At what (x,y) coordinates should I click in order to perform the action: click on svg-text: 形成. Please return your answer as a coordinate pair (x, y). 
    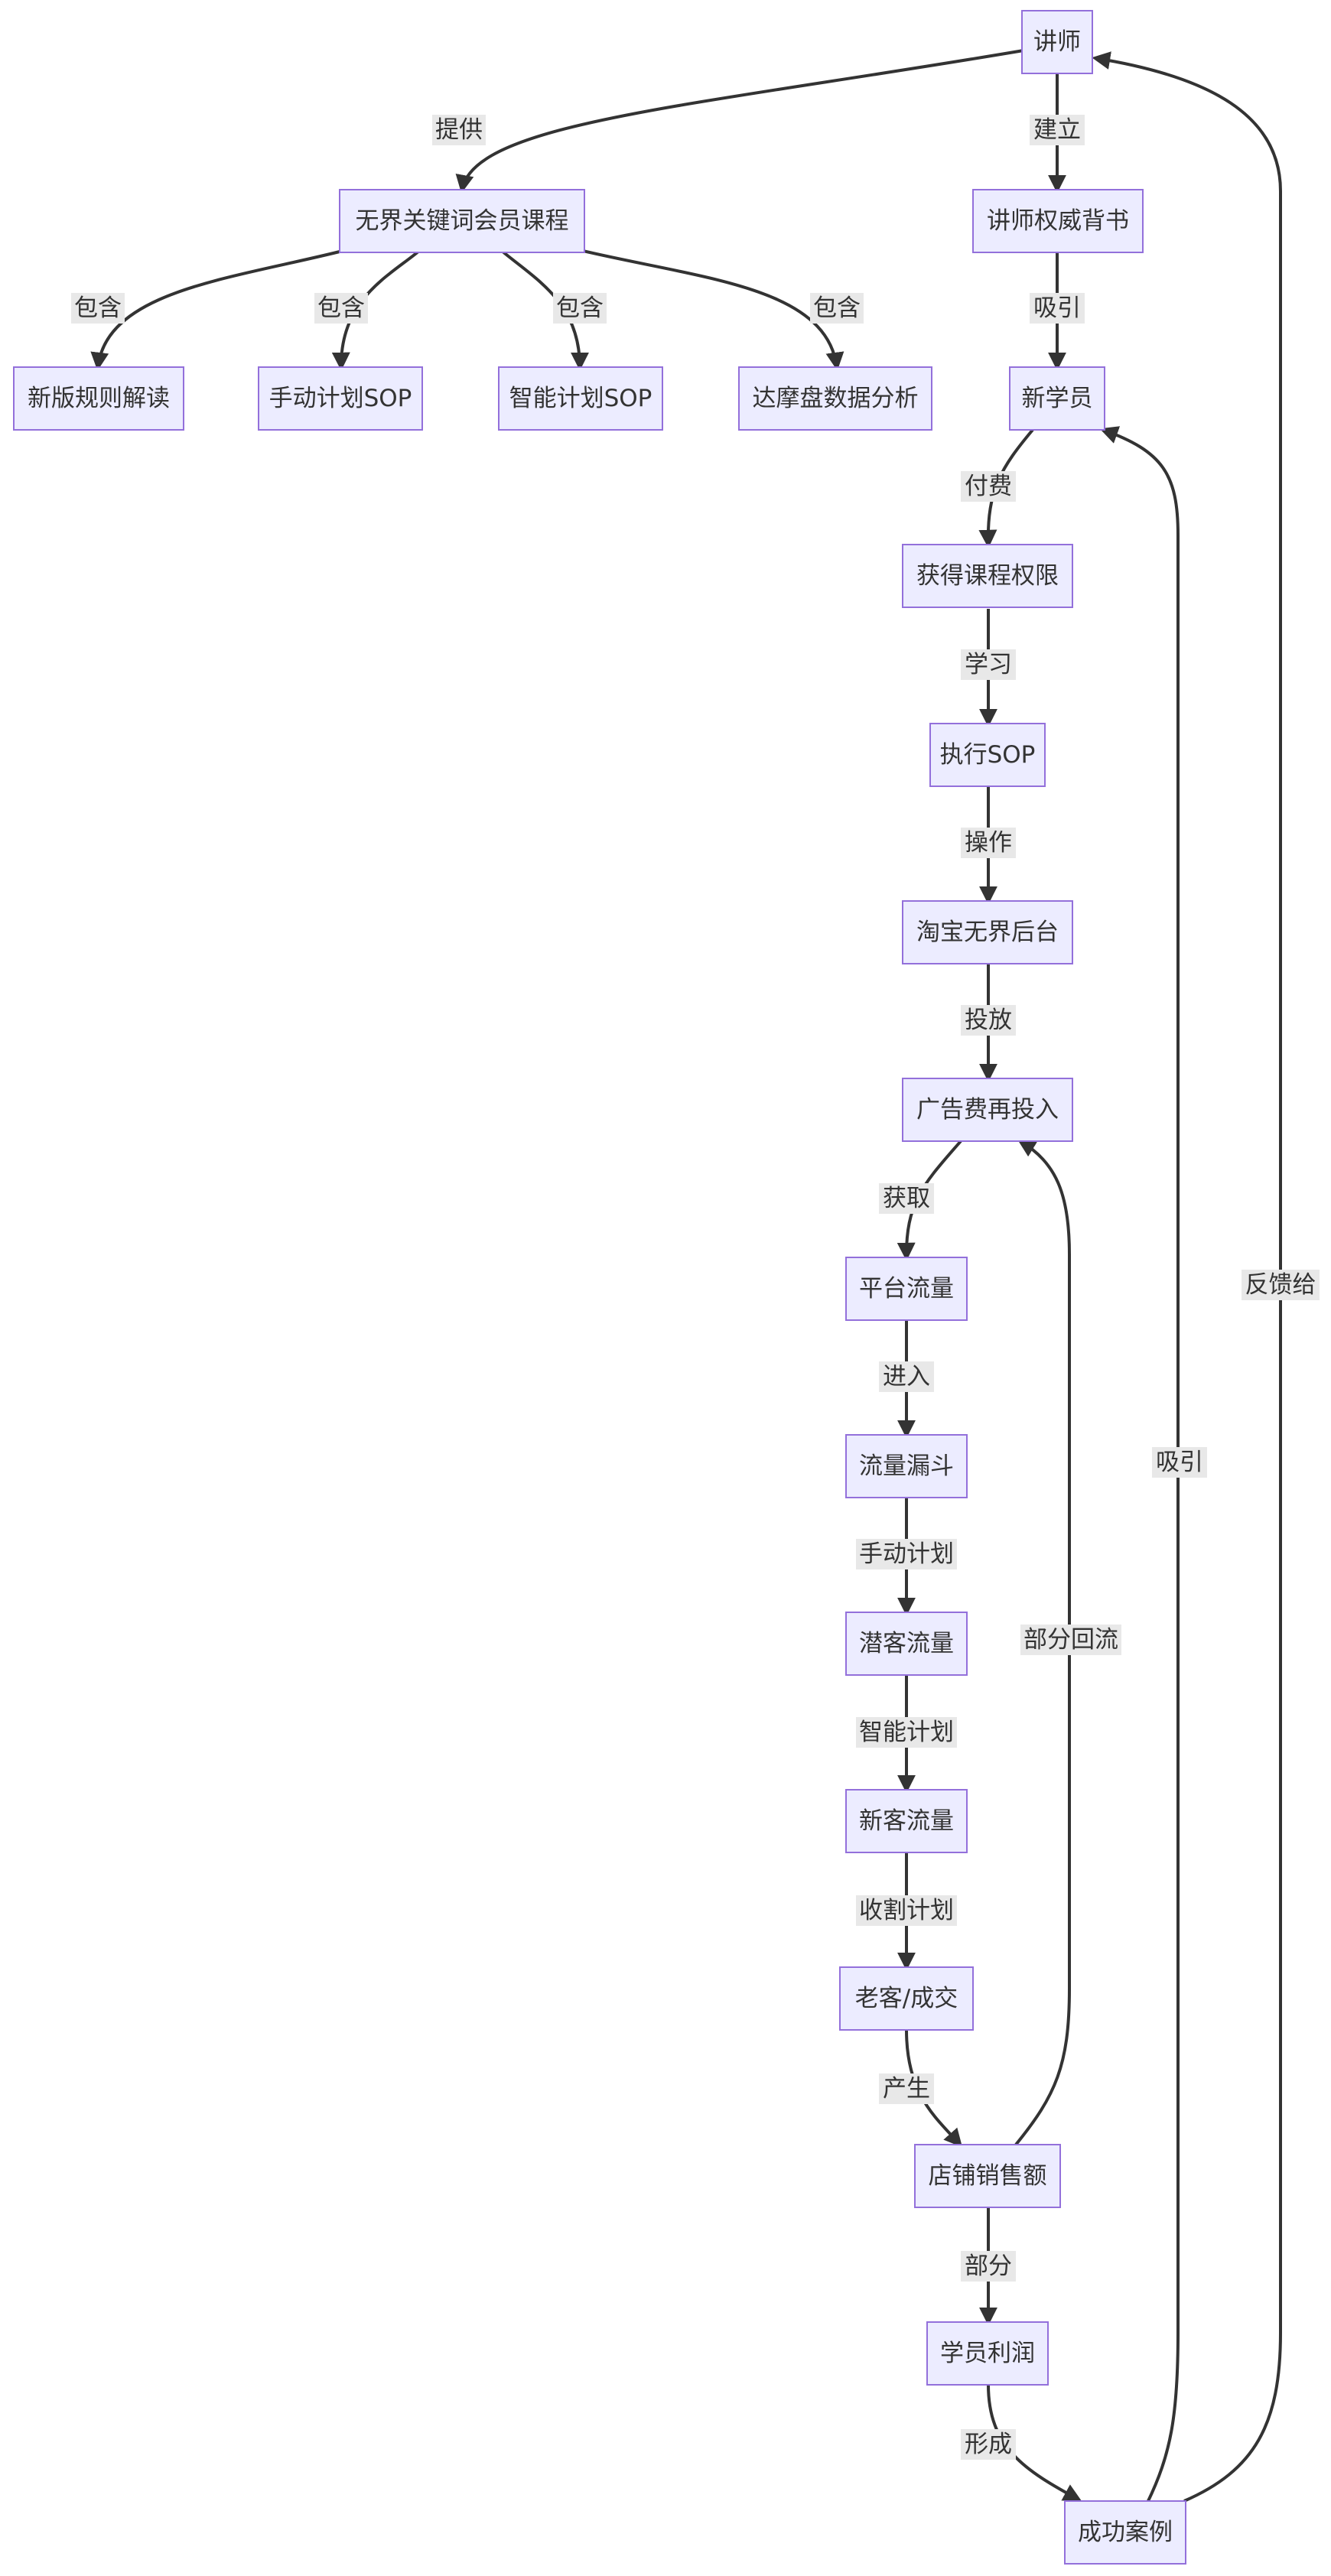
    Looking at the image, I should click on (988, 2444).